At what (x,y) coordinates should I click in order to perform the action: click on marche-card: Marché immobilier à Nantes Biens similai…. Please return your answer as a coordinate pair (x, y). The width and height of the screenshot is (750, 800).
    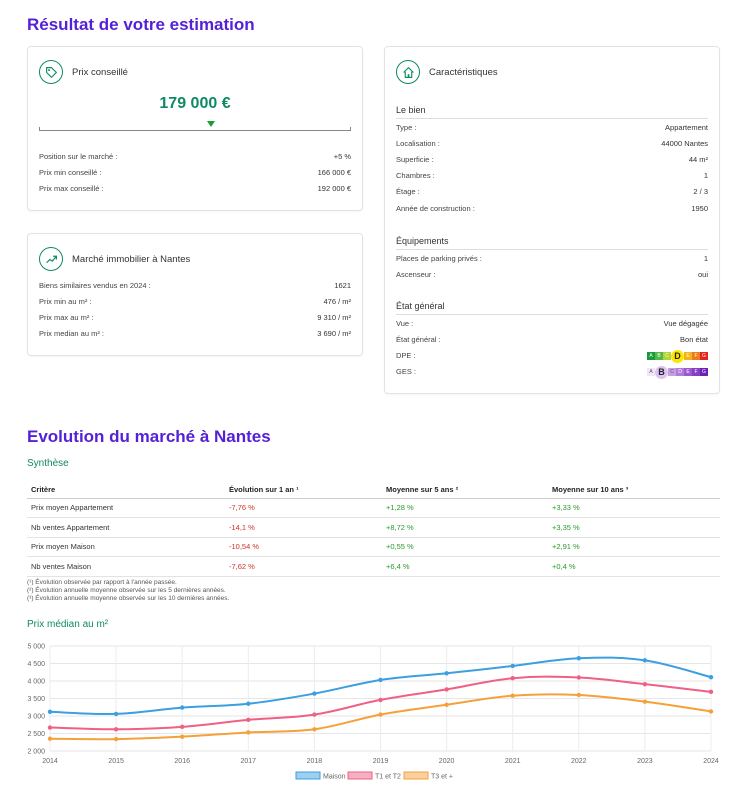
    Looking at the image, I should click on (195, 294).